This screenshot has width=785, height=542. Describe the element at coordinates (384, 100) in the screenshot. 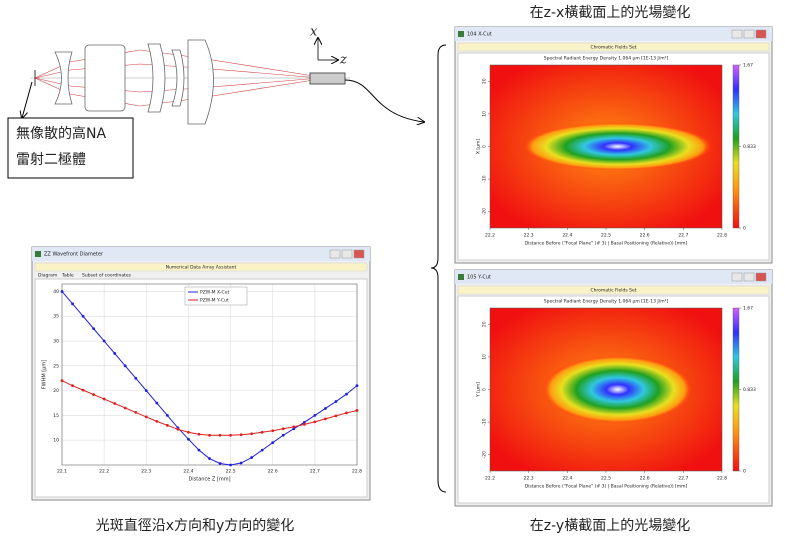

I see `arrow` at that location.